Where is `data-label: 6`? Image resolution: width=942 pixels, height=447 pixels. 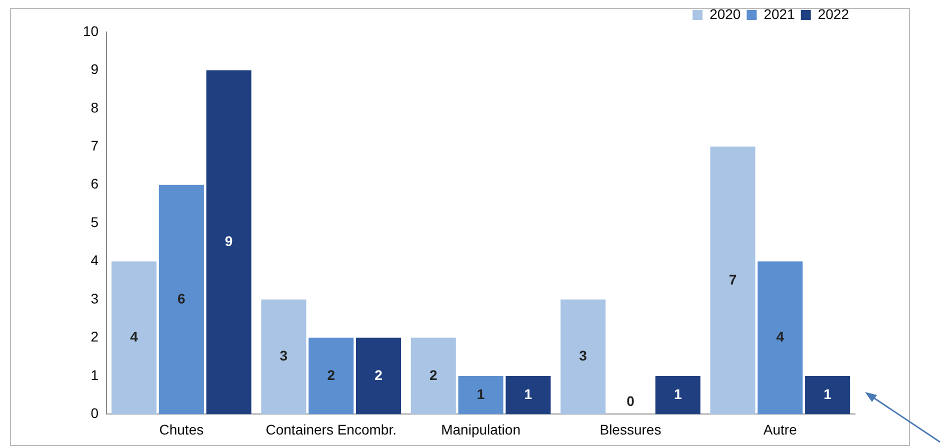 data-label: 6 is located at coordinates (182, 298).